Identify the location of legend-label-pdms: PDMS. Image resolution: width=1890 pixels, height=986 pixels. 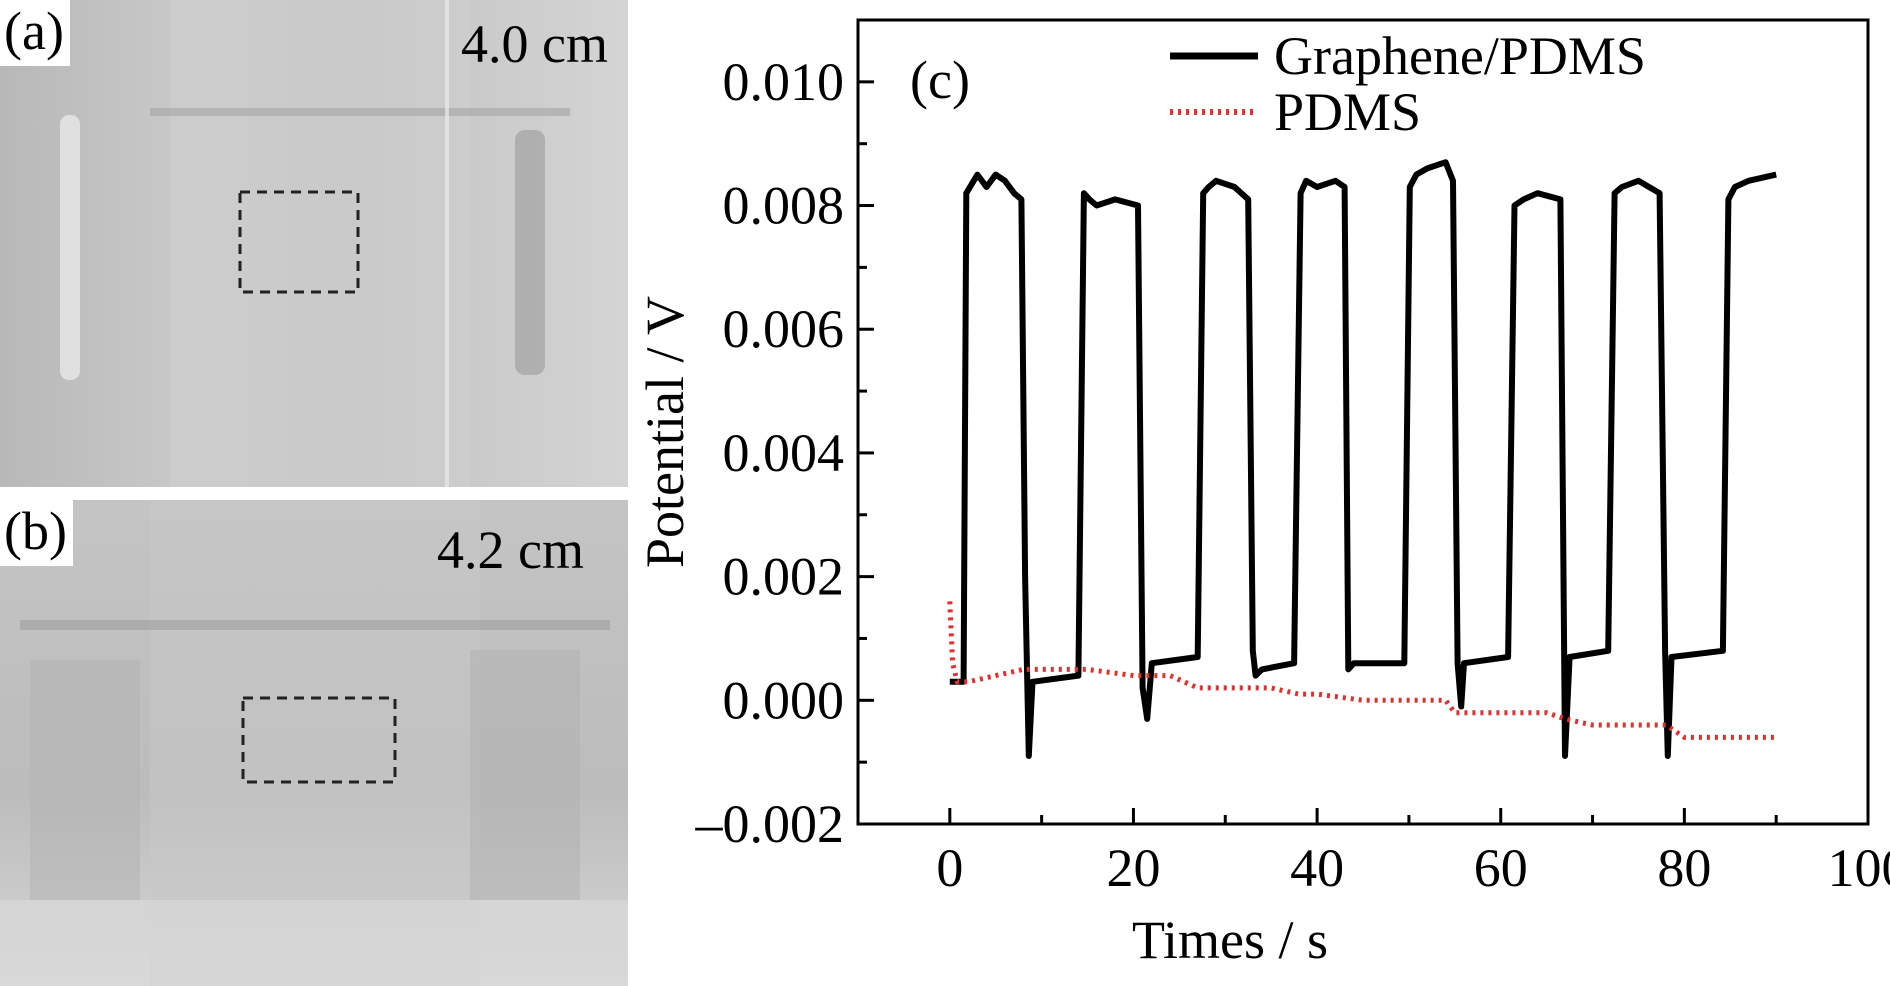
(1347, 112).